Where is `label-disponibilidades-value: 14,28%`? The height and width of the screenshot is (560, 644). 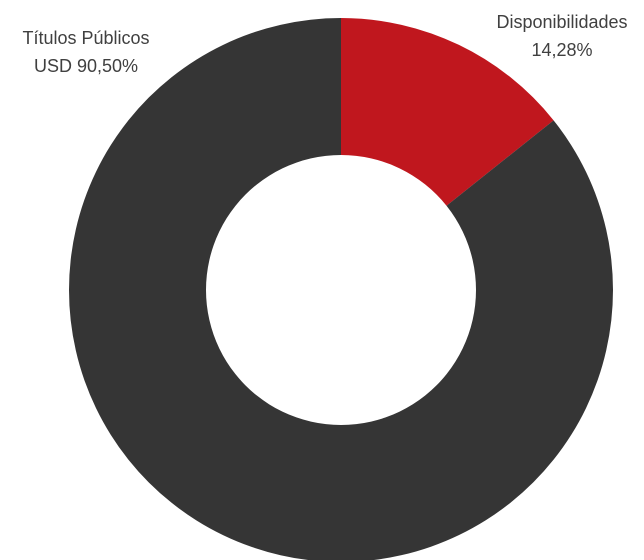 label-disponibilidades-value: 14,28% is located at coordinates (561, 50).